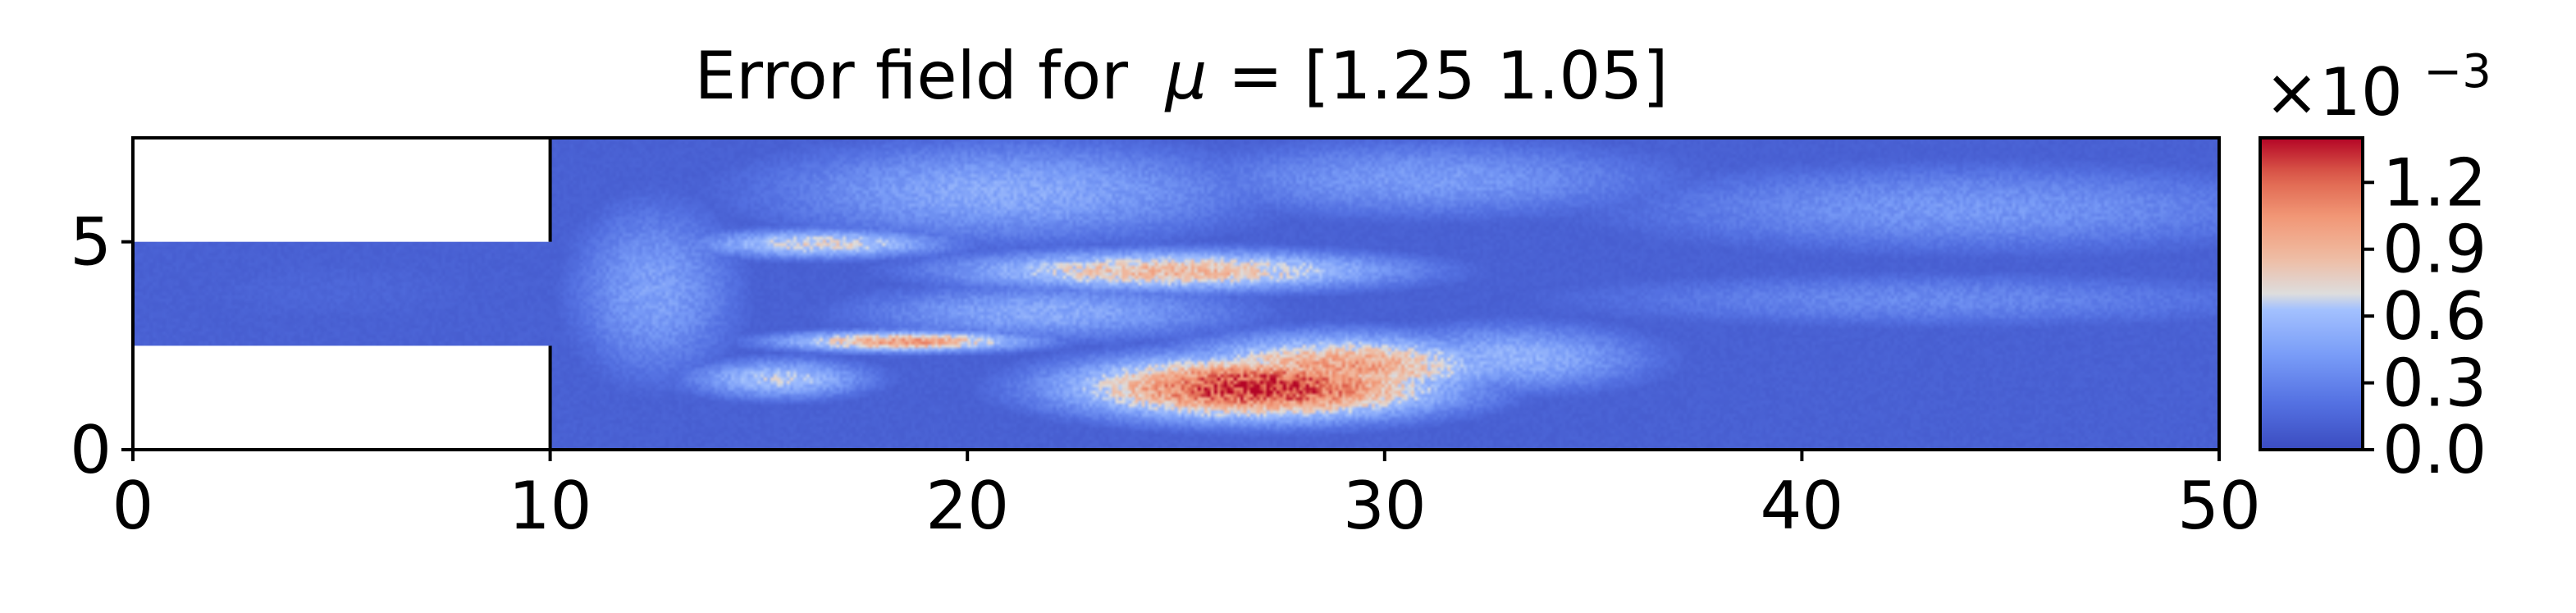 The height and width of the screenshot is (613, 2576). I want to click on outside-domain-top, so click(341, 190).